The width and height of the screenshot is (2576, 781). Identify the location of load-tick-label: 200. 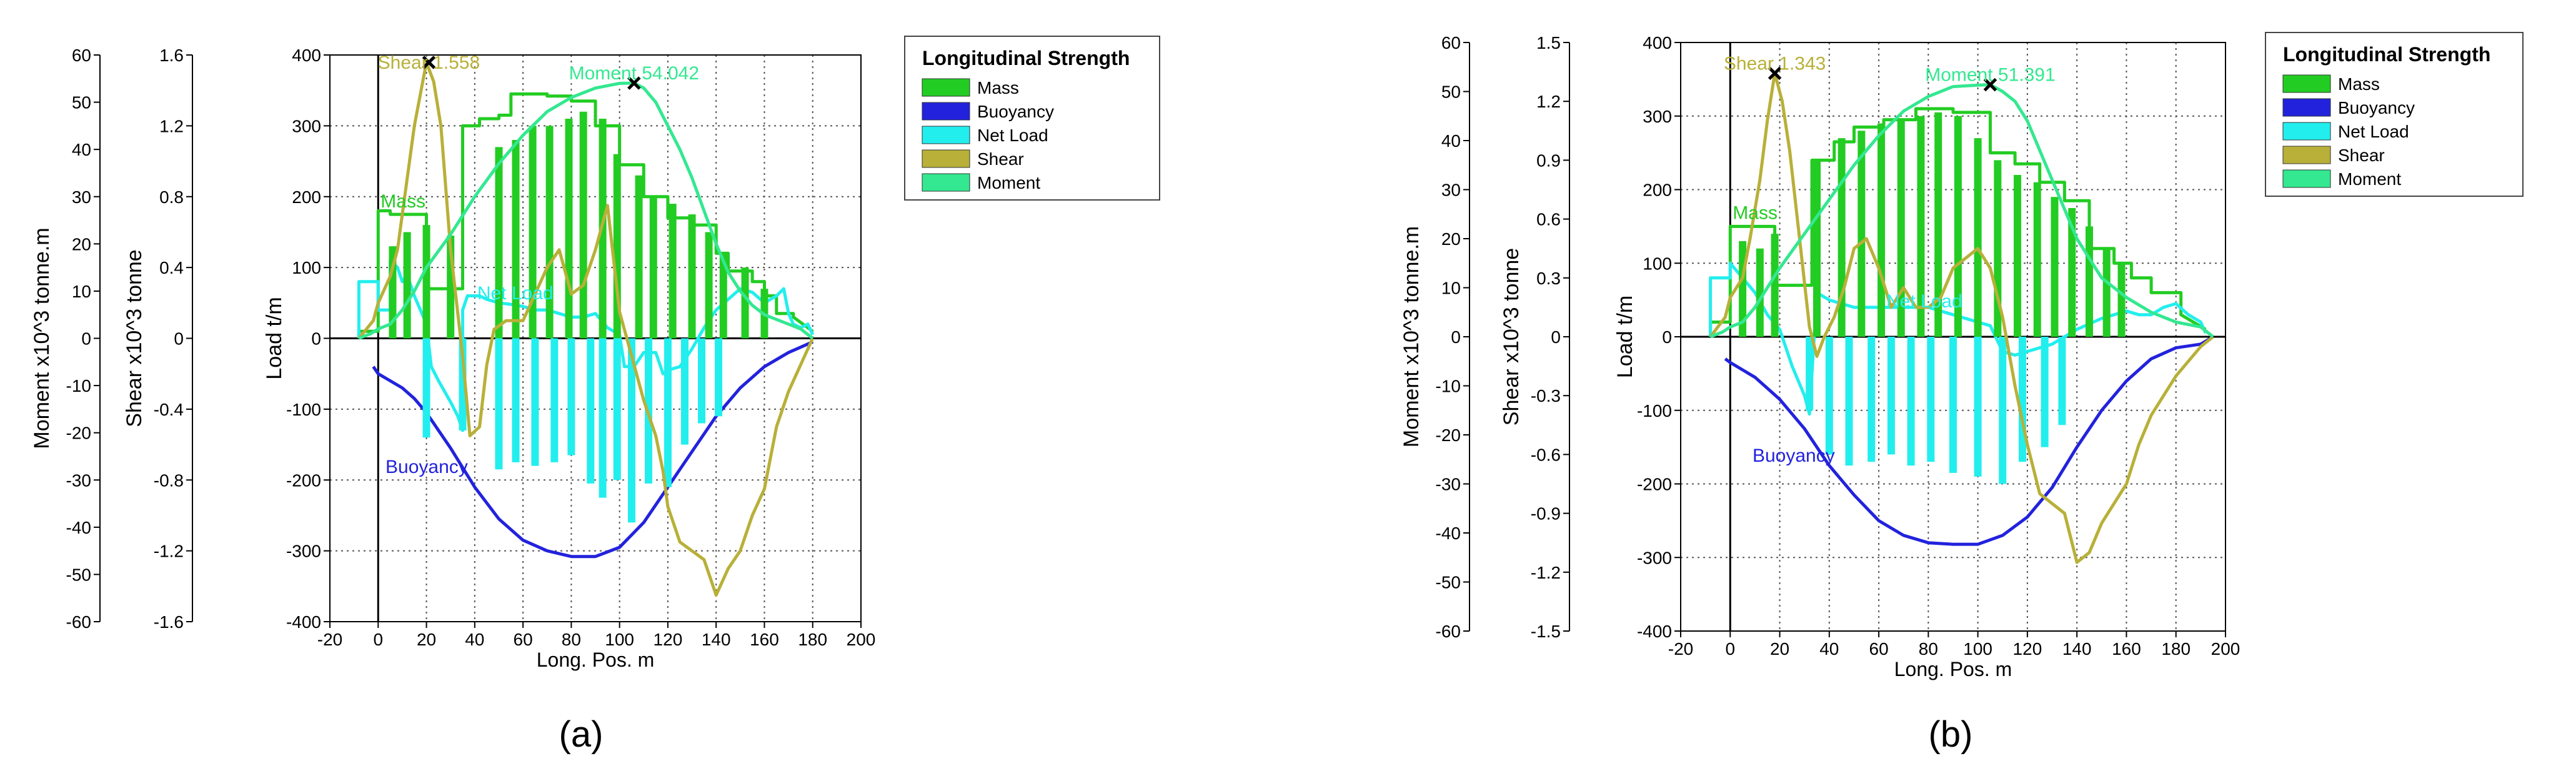
(1658, 190).